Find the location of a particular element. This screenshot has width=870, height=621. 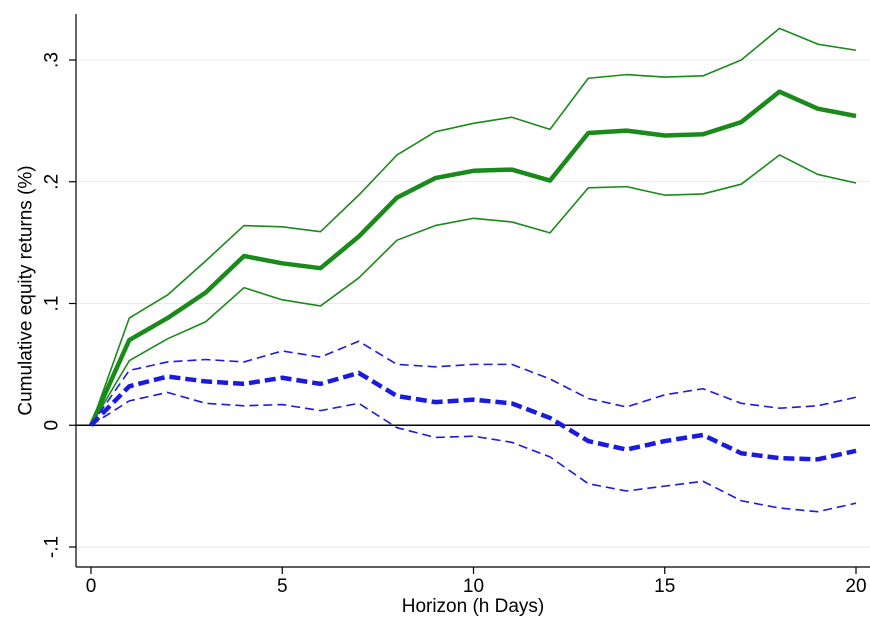

x-ticks: 0 5 10 15 20 is located at coordinates (476, 582).